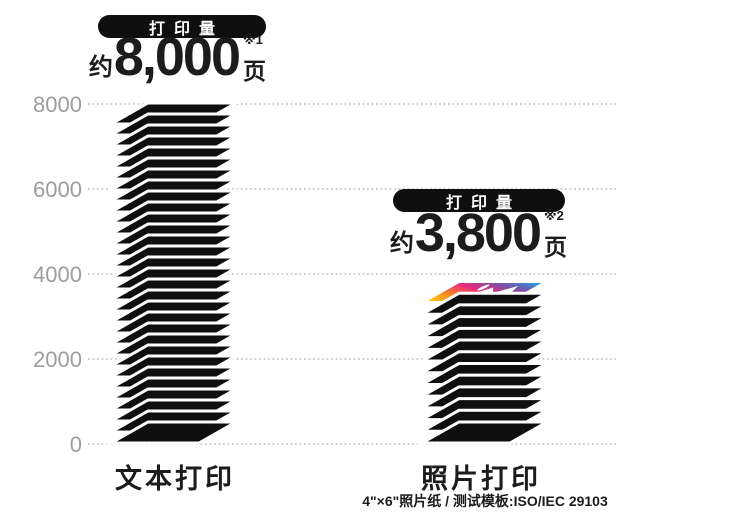  What do you see at coordinates (484, 362) in the screenshot?
I see `paper-stack-photo-print` at bounding box center [484, 362].